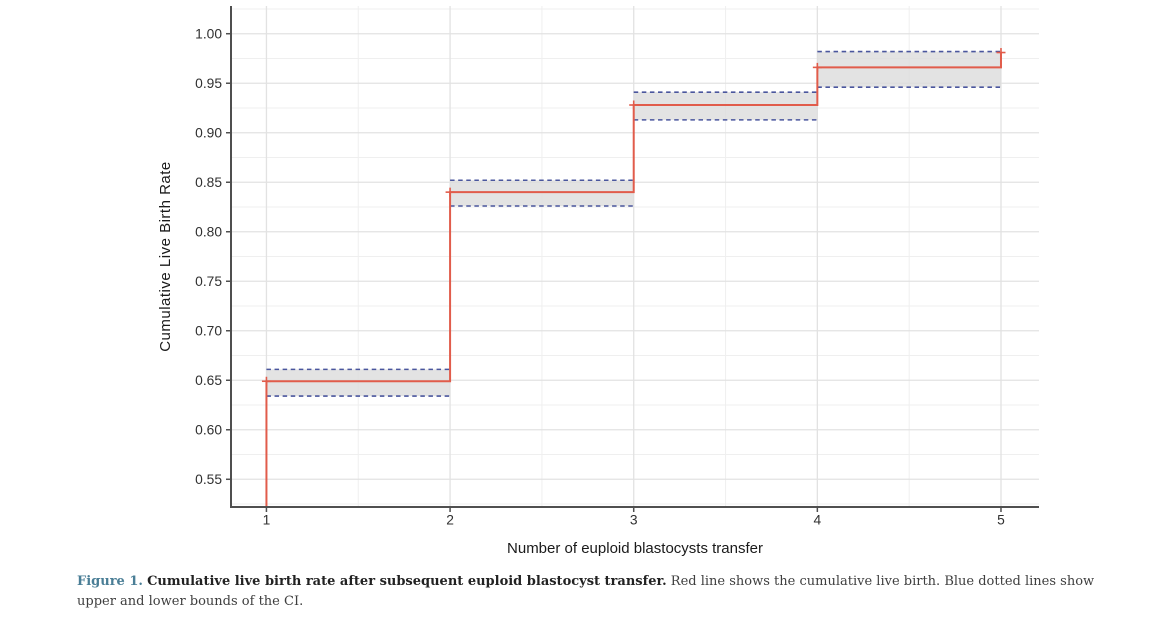 Image resolution: width=1156 pixels, height=630 pixels. Describe the element at coordinates (635, 548) in the screenshot. I see `x-axis-title: Number of euploid blastocysts transfer` at that location.